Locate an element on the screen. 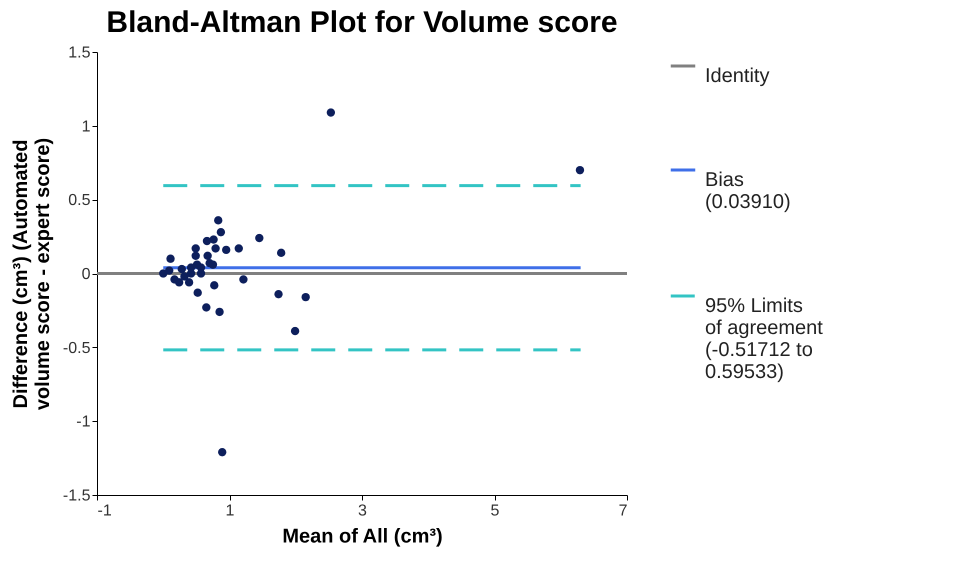 This screenshot has width=962, height=570. y-tick-label: -1 is located at coordinates (83, 422).